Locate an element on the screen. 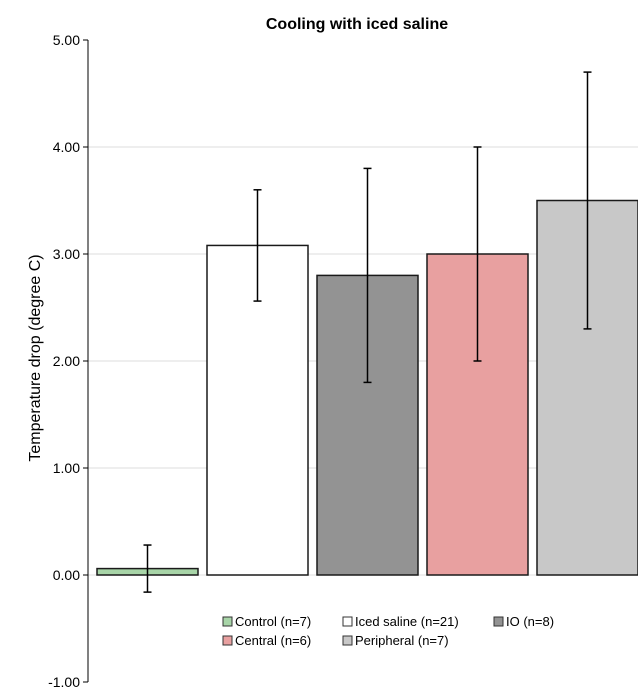 The height and width of the screenshot is (687, 638). legend-label: Iced saline (n=21) is located at coordinates (407, 621).